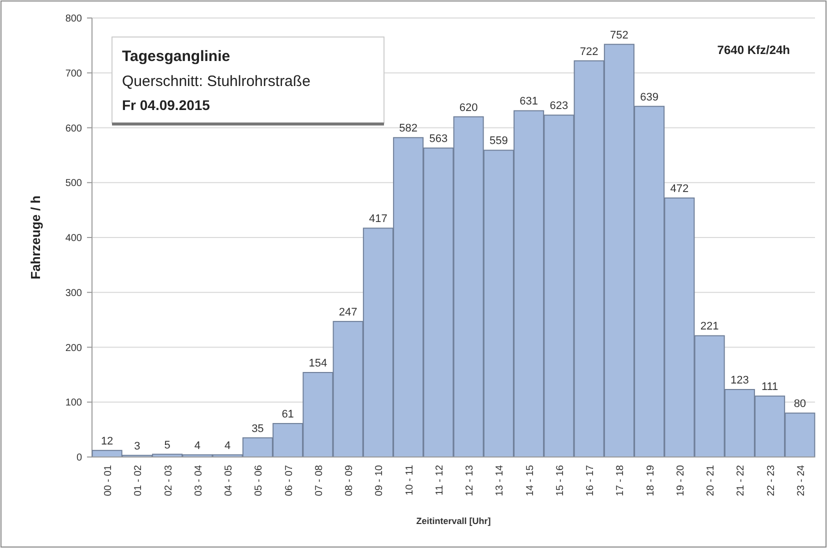 The width and height of the screenshot is (827, 548). I want to click on x-tick-label: 06 - 07, so click(289, 480).